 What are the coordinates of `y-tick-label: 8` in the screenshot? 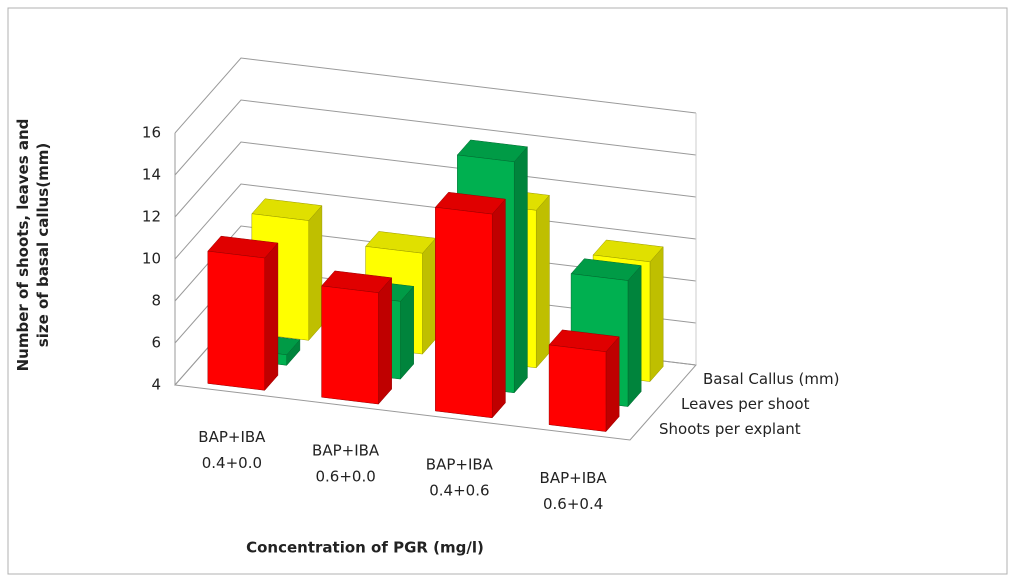 It's located at (156, 301).